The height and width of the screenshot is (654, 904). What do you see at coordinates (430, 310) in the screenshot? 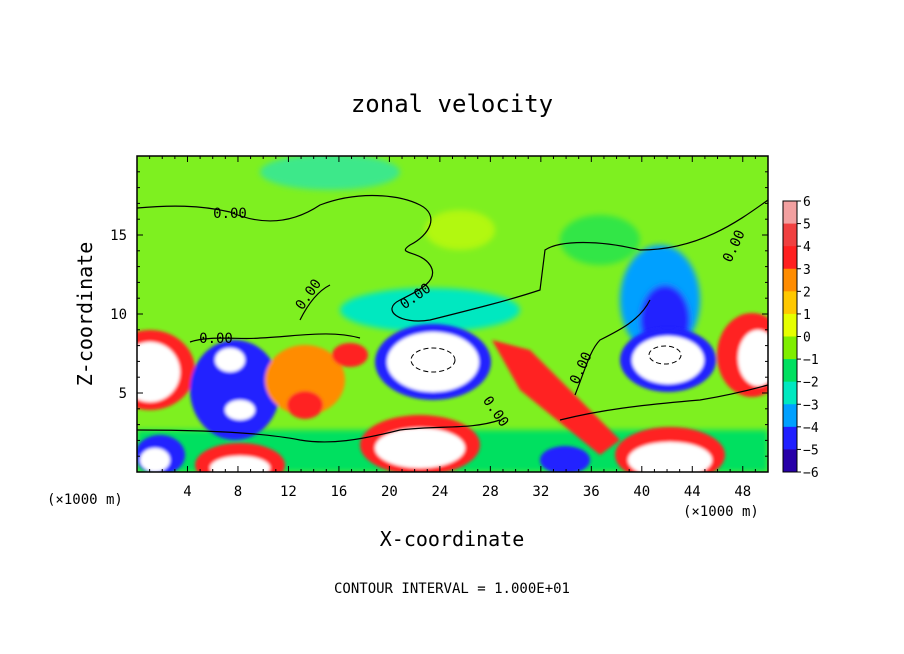
I see `field-patch-cyan-mid` at bounding box center [430, 310].